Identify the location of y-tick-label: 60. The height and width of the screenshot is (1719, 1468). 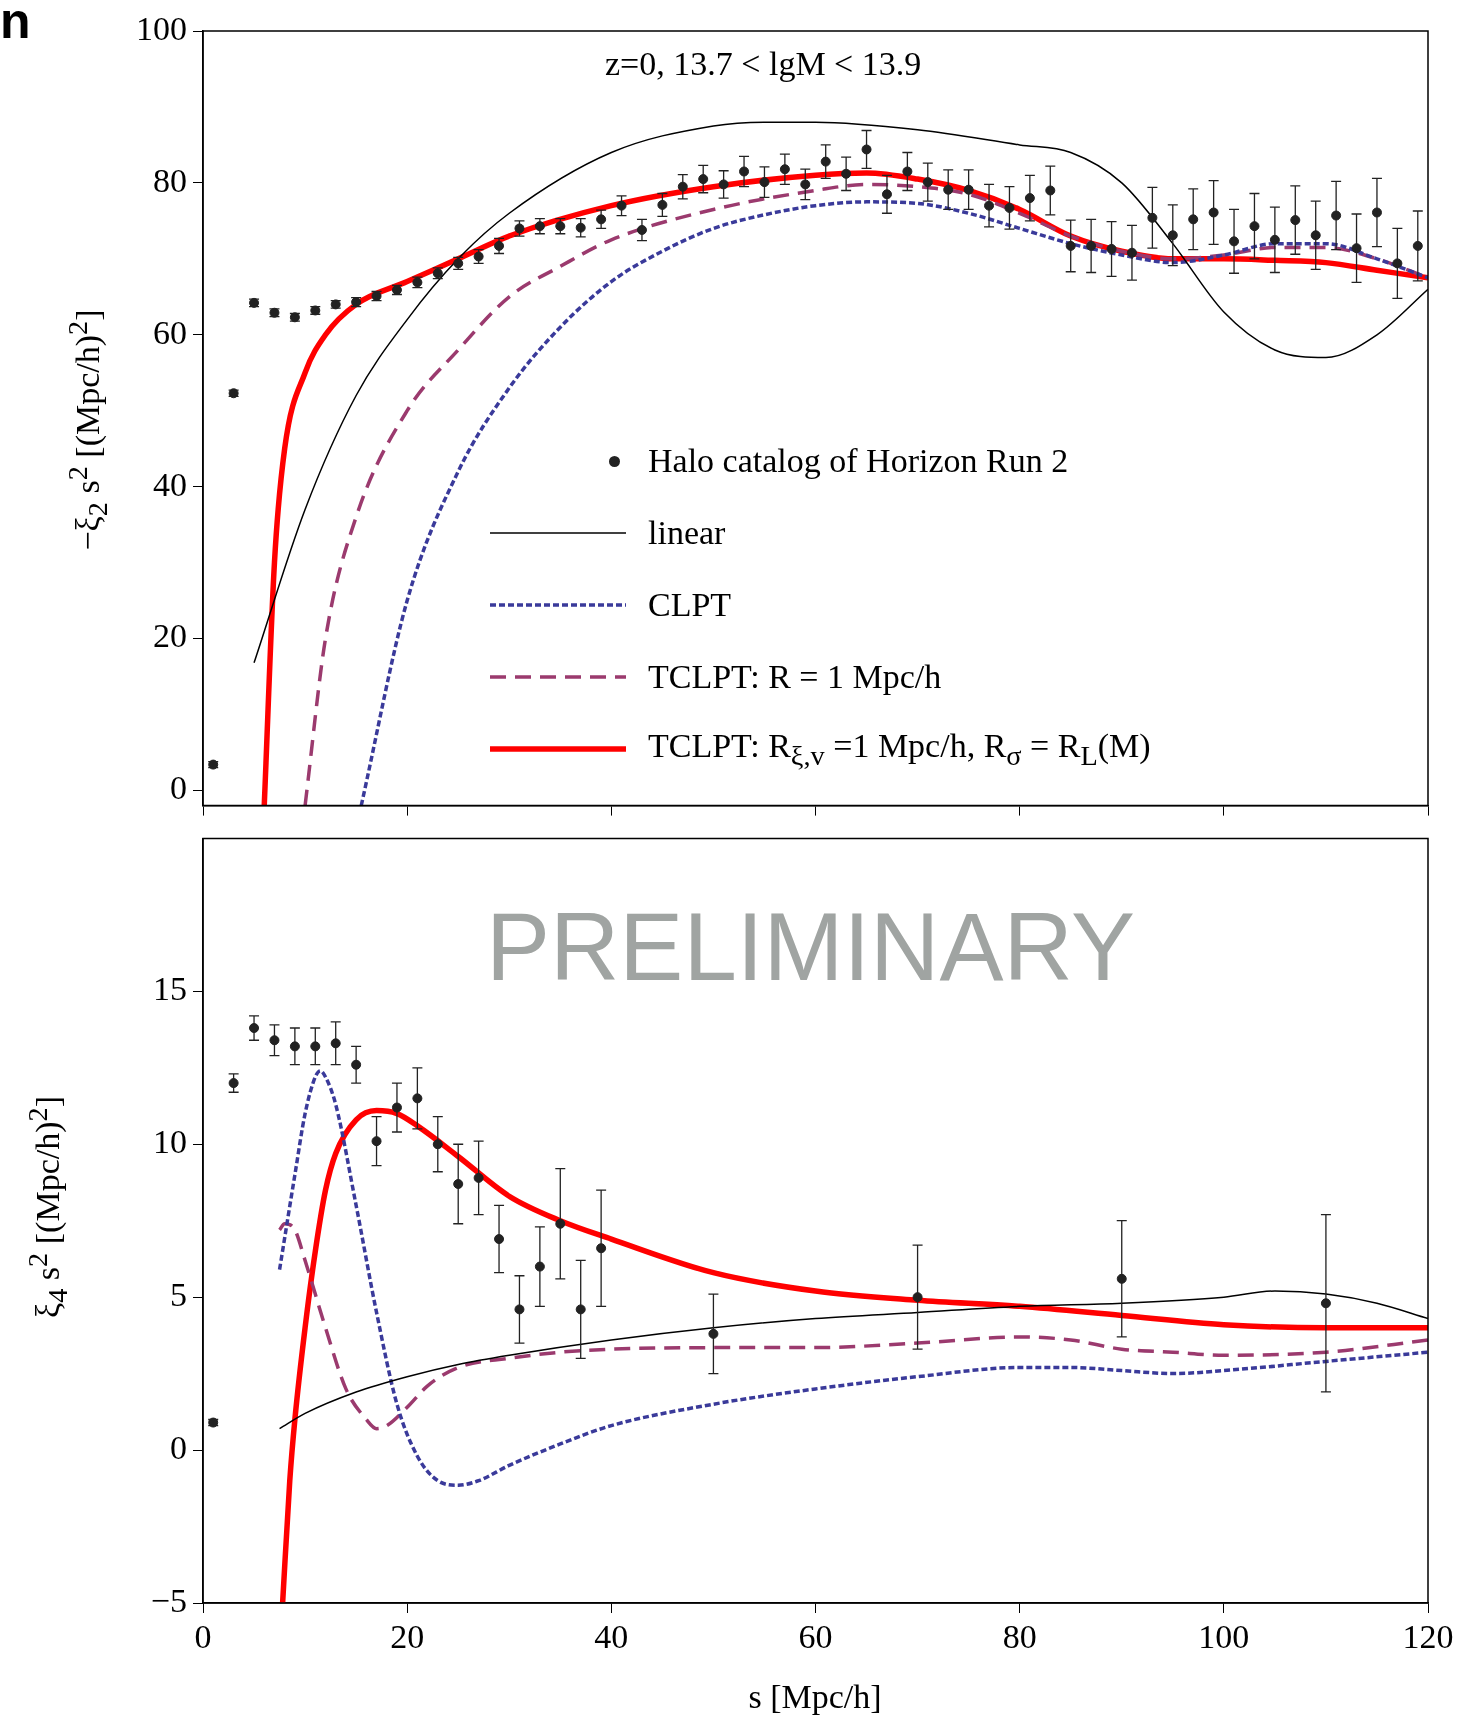
(170, 332).